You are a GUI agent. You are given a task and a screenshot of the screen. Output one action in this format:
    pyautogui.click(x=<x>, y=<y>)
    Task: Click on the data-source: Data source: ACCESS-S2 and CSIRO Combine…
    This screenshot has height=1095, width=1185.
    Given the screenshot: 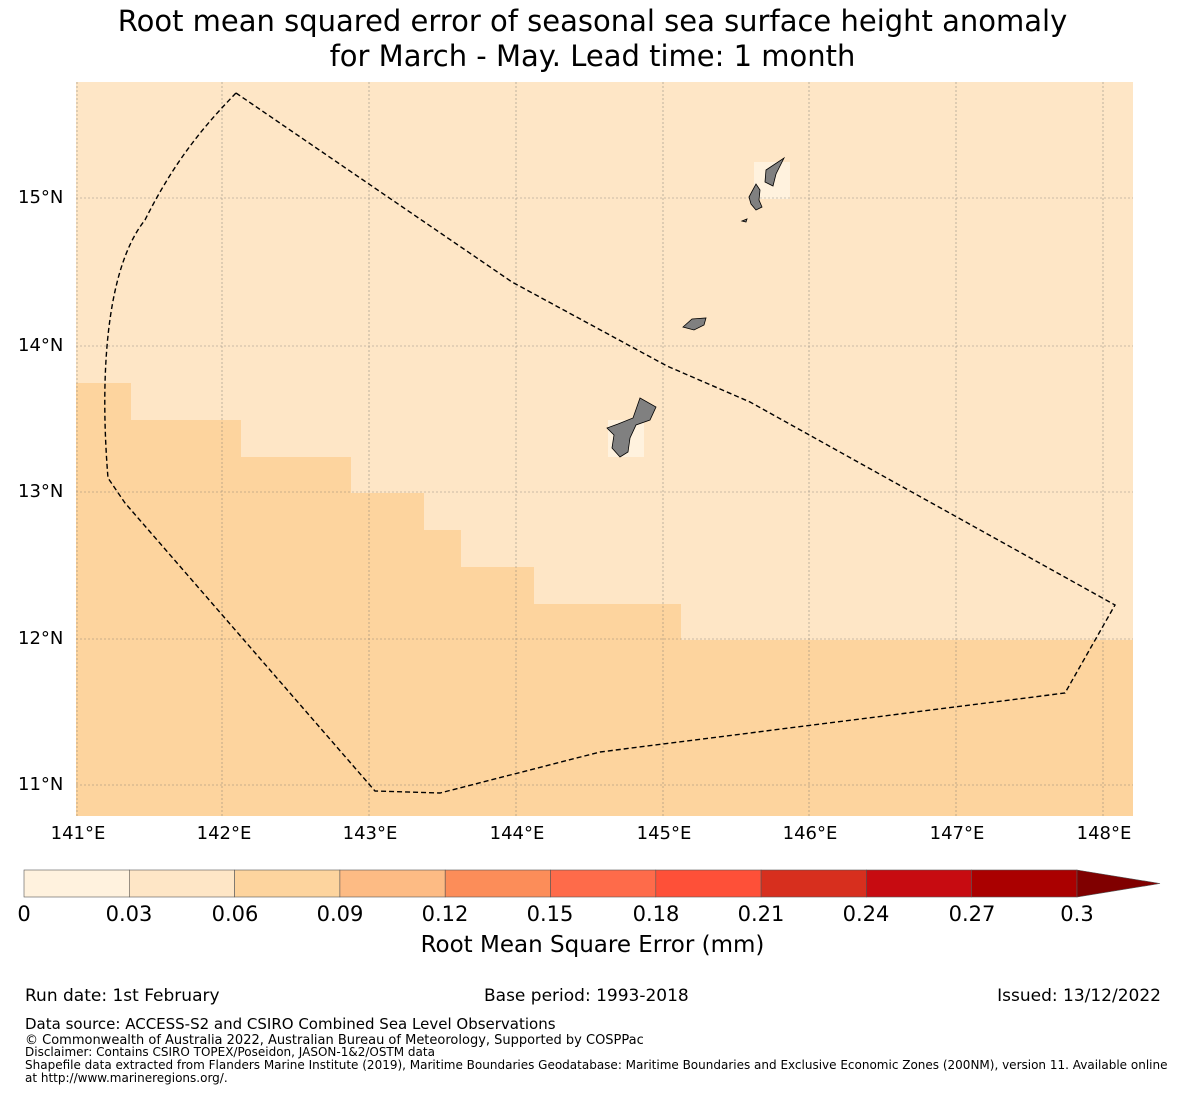 What is the action you would take?
    pyautogui.click(x=290, y=1024)
    